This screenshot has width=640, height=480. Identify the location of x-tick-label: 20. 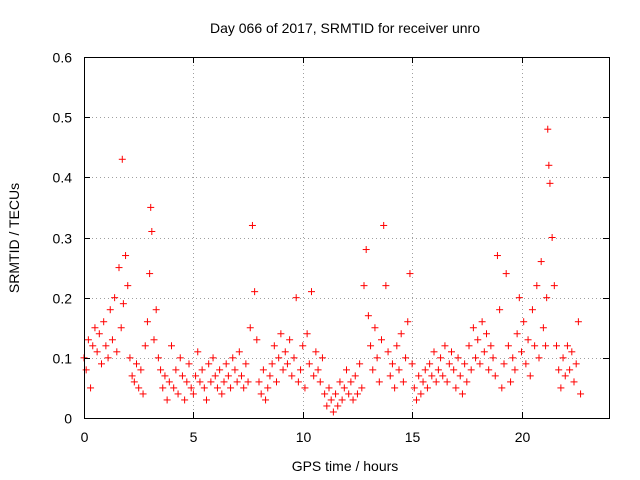
(523, 437).